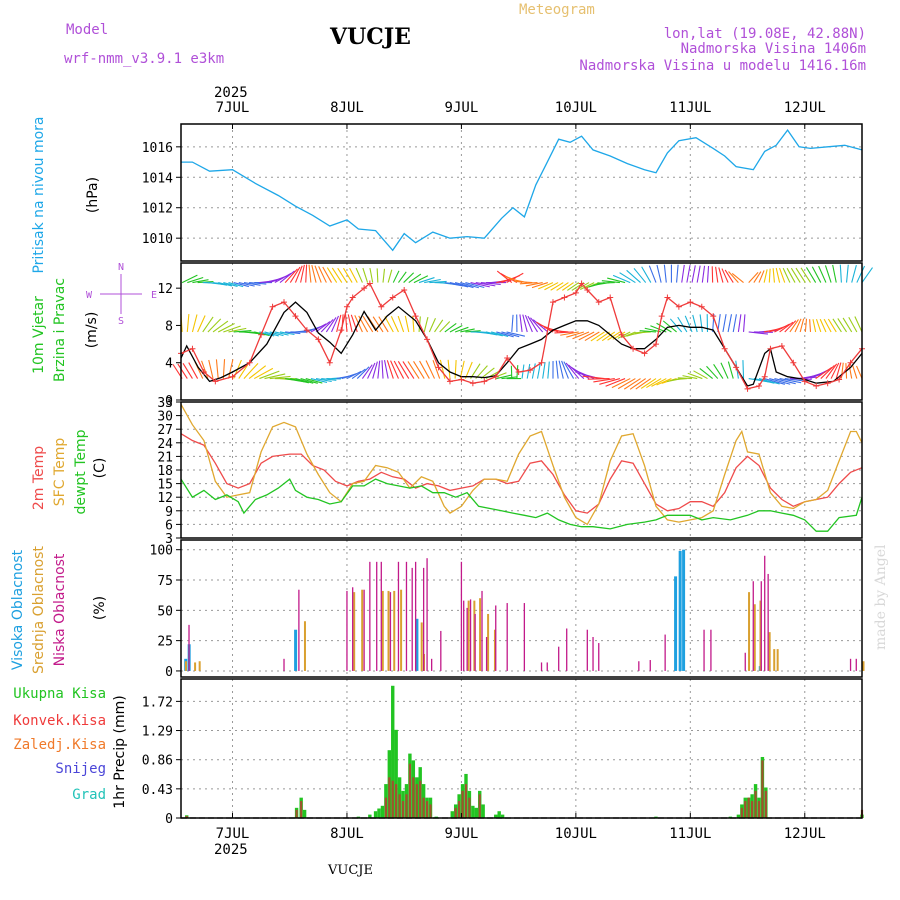 The height and width of the screenshot is (900, 900). What do you see at coordinates (473, 610) in the screenshot?
I see `series-visoka-oblacnost` at bounding box center [473, 610].